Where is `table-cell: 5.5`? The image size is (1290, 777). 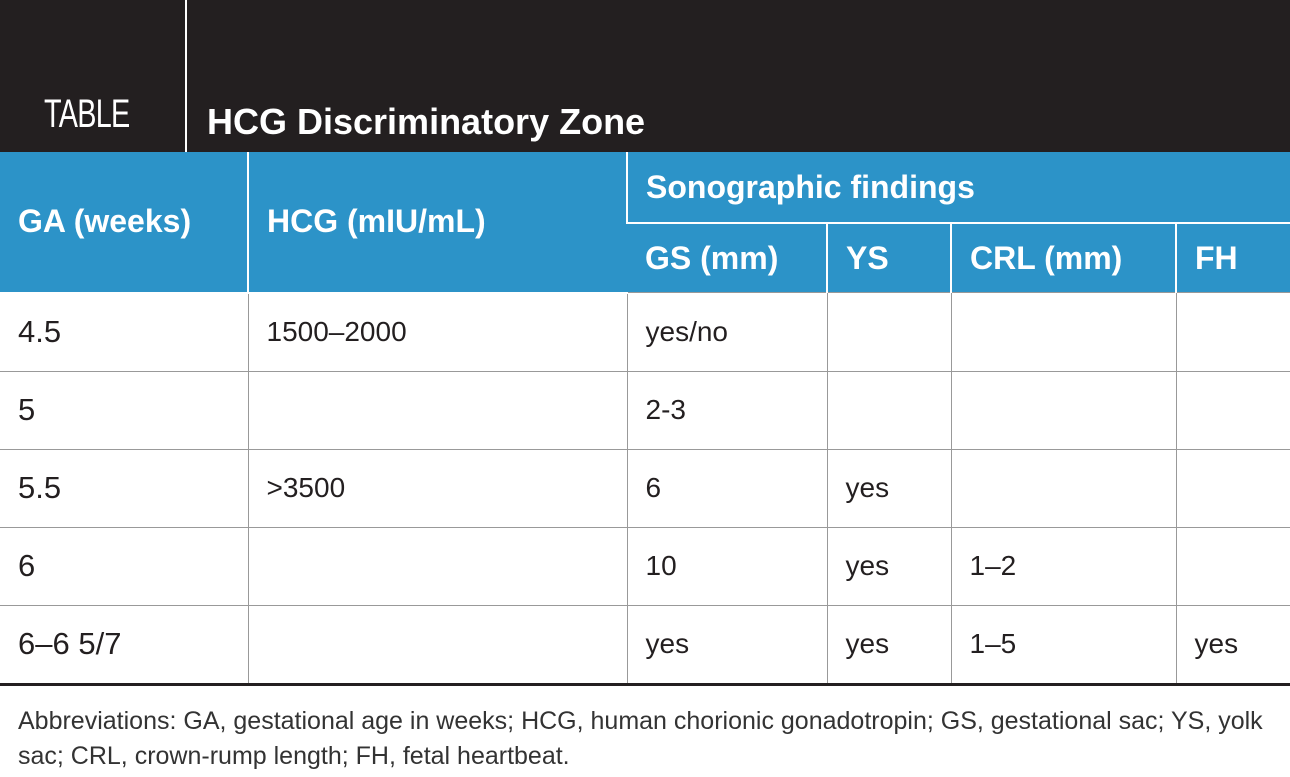
table-cell: 5.5 is located at coordinates (124, 487).